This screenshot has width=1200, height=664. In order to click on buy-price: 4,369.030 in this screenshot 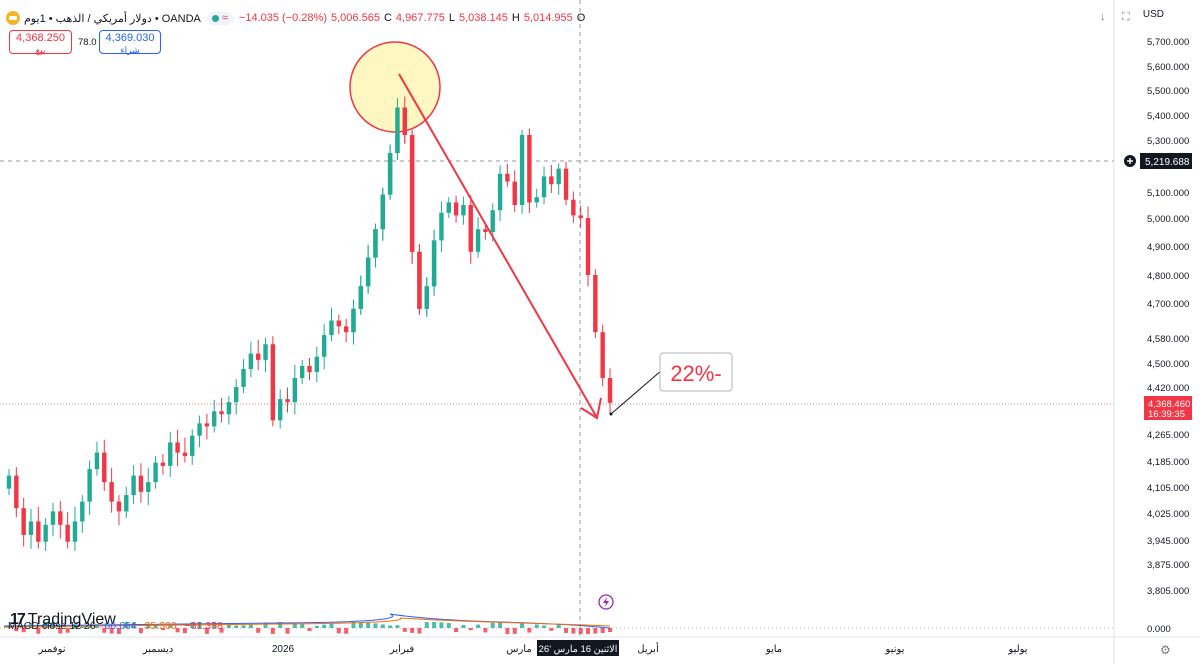, I will do `click(130, 38)`.